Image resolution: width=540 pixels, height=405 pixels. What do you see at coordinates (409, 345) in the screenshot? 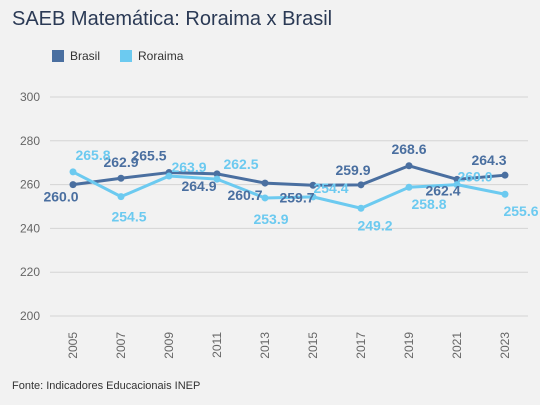
I see `x-tick-label: 2019` at bounding box center [409, 345].